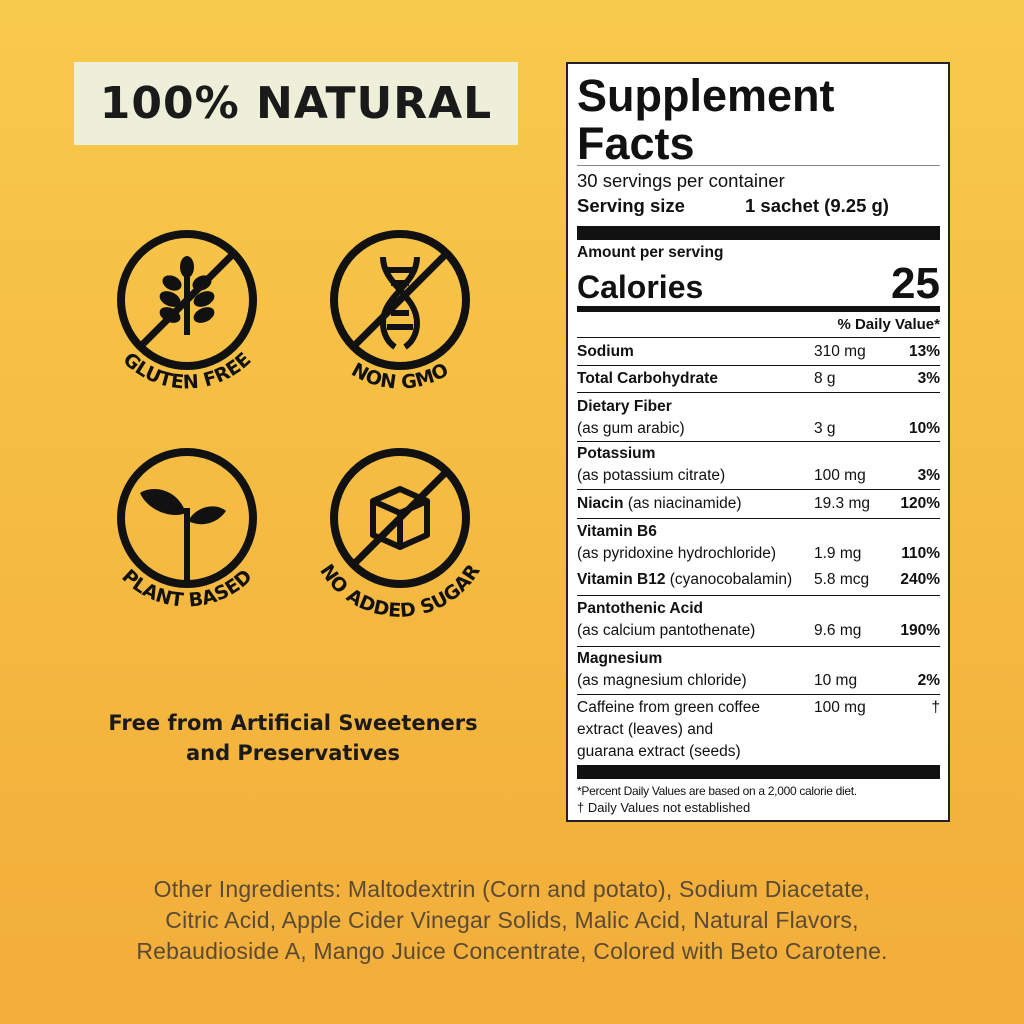 This screenshot has width=1024, height=1024. I want to click on sprout-icon, so click(183, 537).